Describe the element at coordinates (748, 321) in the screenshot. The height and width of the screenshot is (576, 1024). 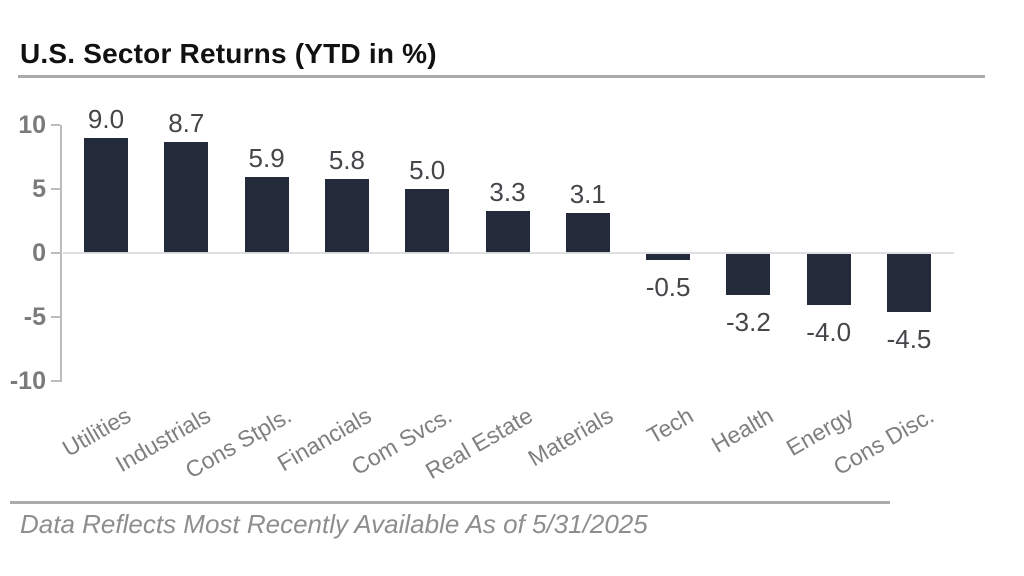
I see `bar-value-label: -3.2` at that location.